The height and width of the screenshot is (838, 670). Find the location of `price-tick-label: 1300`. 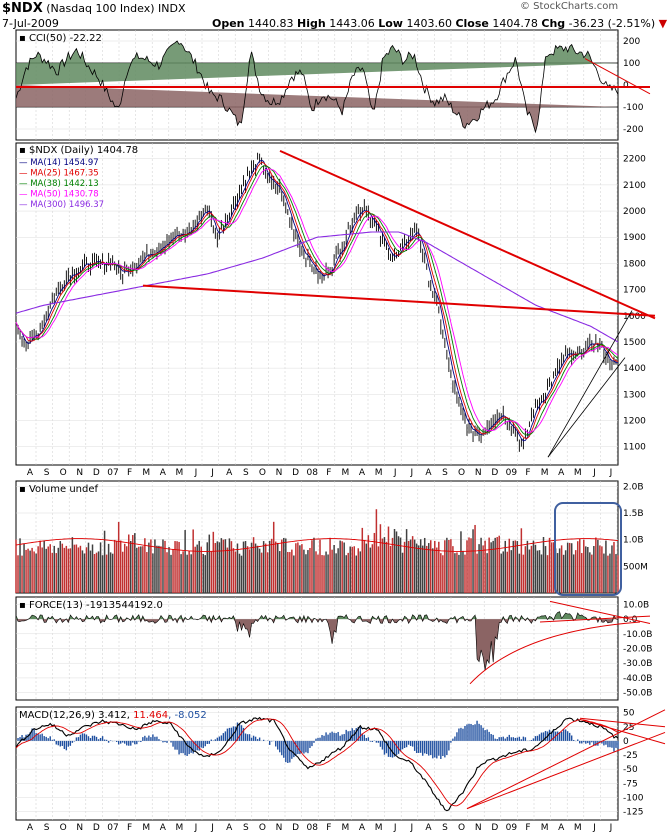

price-tick-label: 1300 is located at coordinates (634, 395).